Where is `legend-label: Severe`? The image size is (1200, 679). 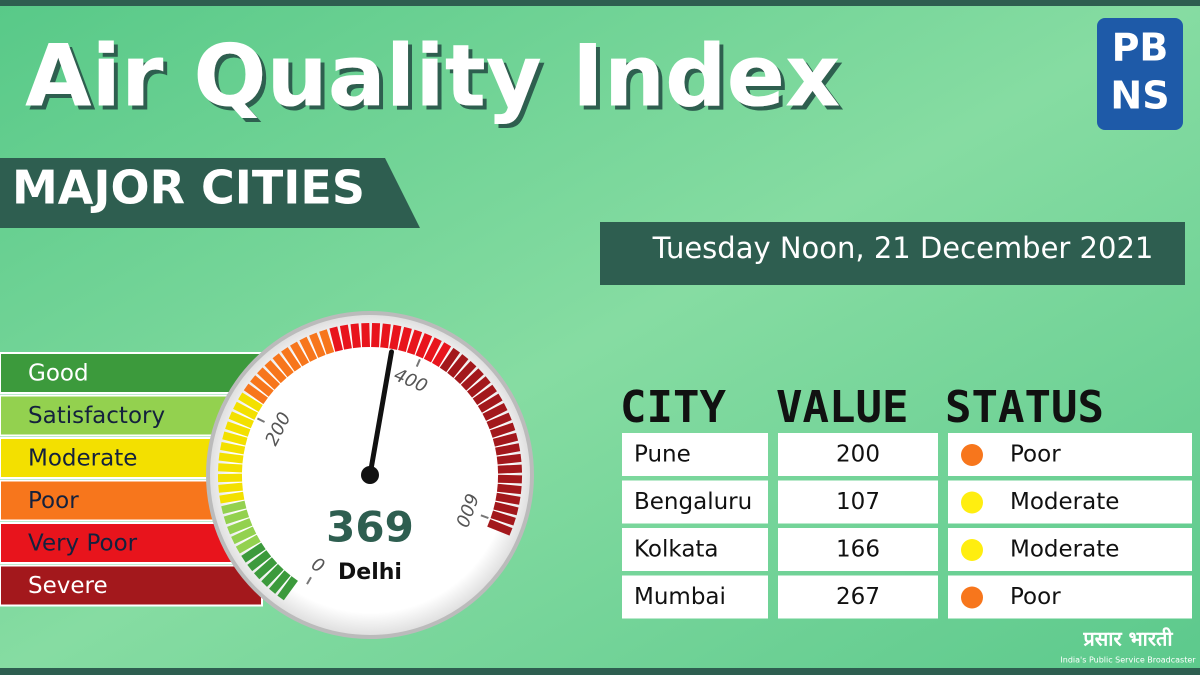 legend-label: Severe is located at coordinates (68, 586).